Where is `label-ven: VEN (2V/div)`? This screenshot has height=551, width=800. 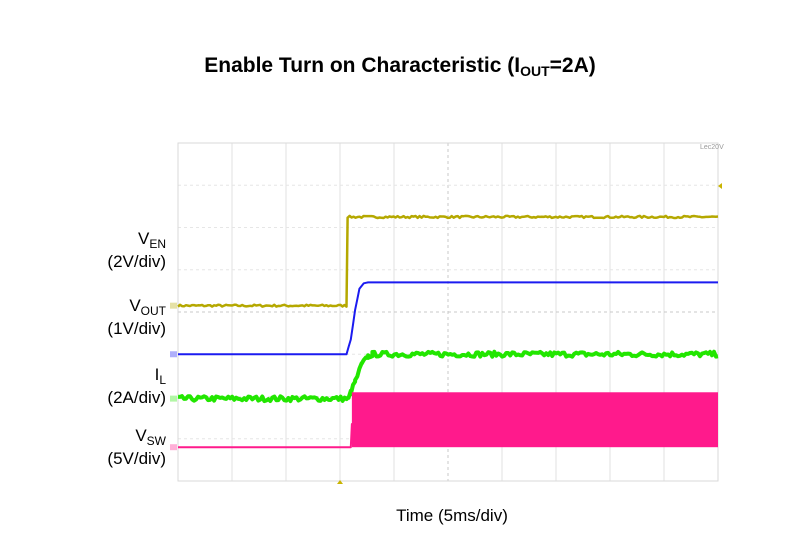
label-ven: VEN (2V/div) is located at coordinates (136, 250).